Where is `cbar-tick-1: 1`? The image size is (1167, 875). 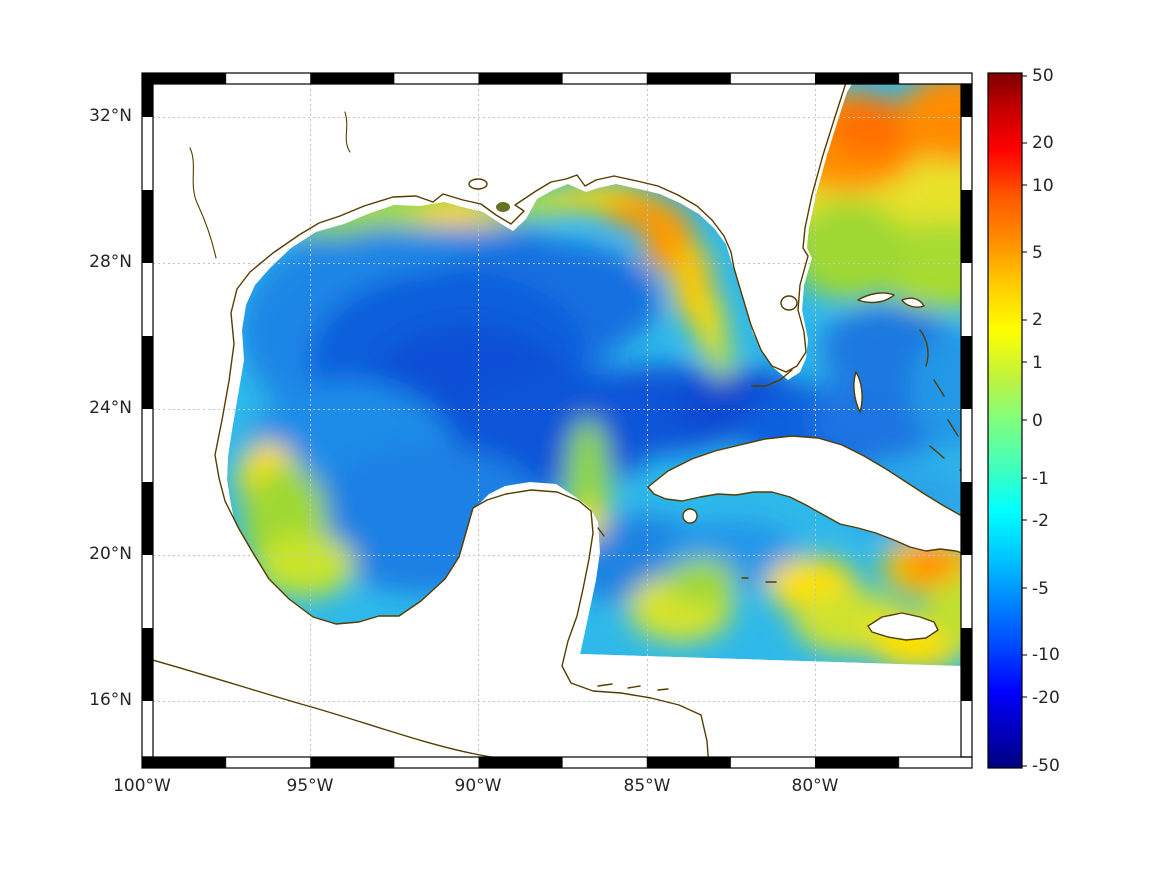
cbar-tick-1: 1 is located at coordinates (1037, 363).